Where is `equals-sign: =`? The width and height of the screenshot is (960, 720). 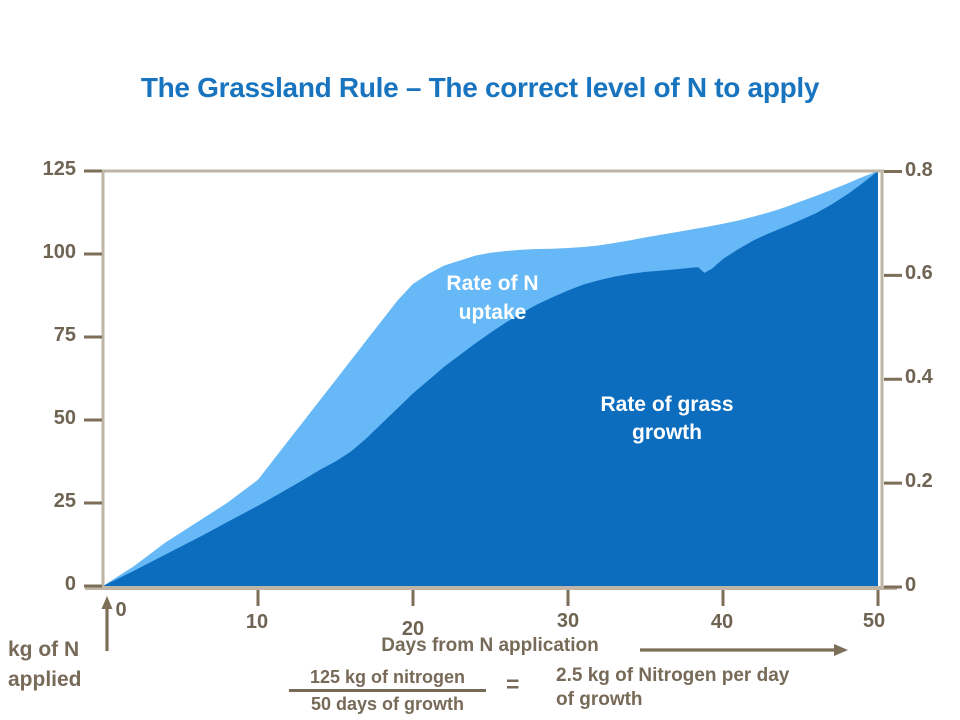 equals-sign: = is located at coordinates (513, 684).